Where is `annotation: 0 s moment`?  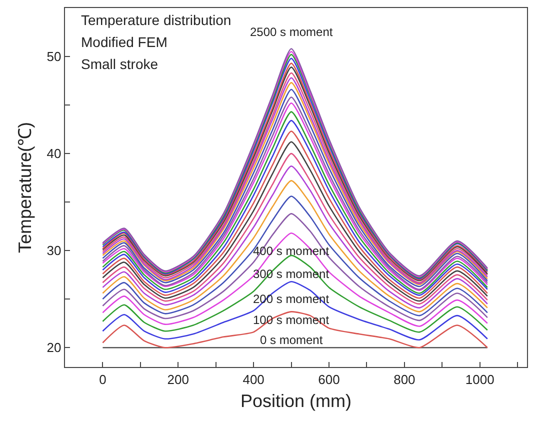 annotation: 0 s moment is located at coordinates (292, 340).